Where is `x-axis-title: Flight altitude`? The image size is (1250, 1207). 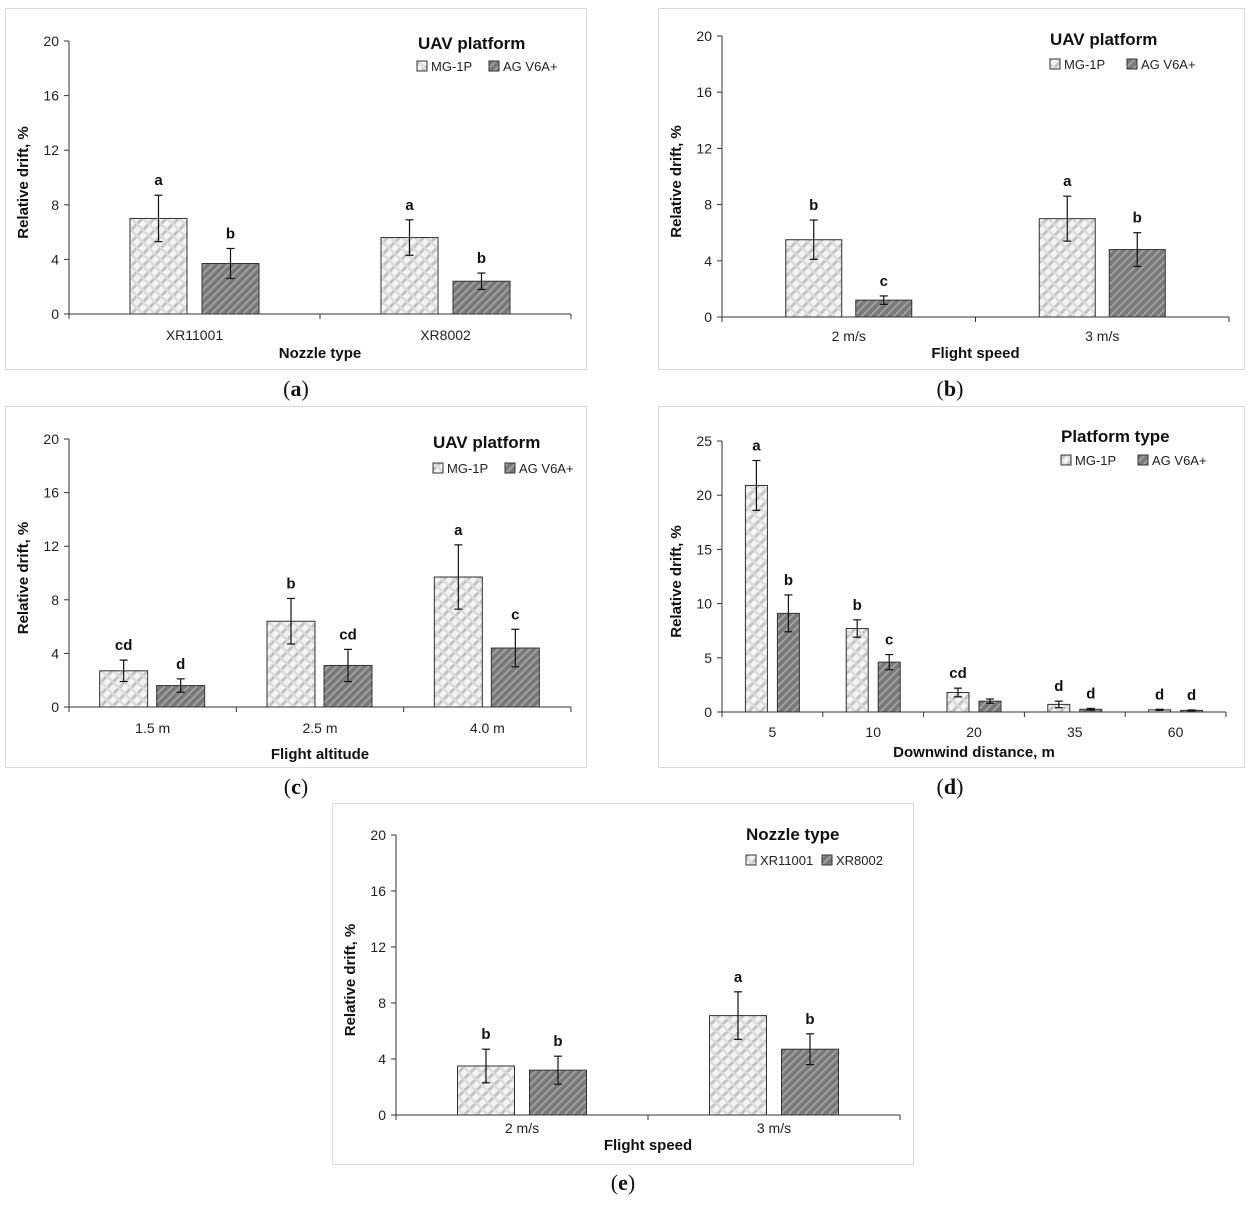
x-axis-title: Flight altitude is located at coordinates (320, 754).